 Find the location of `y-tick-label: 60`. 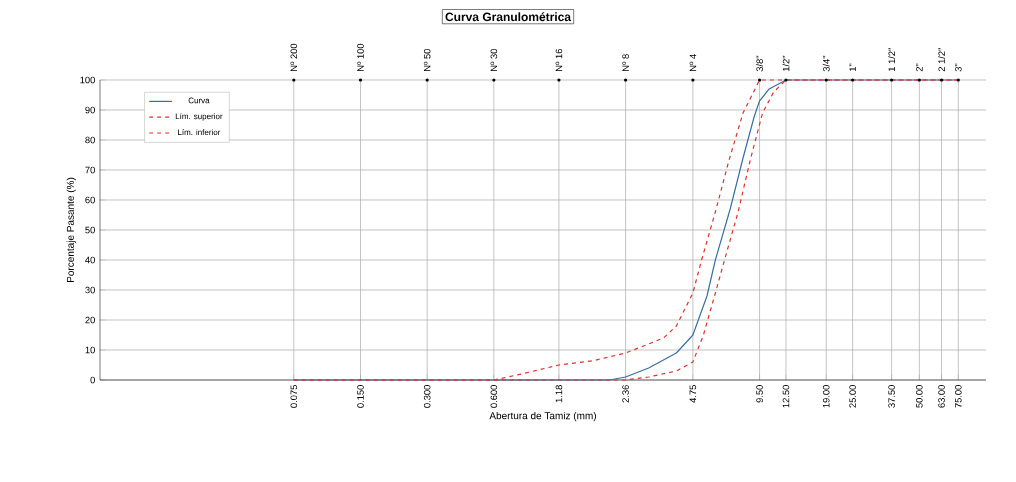

y-tick-label: 60 is located at coordinates (90, 200).